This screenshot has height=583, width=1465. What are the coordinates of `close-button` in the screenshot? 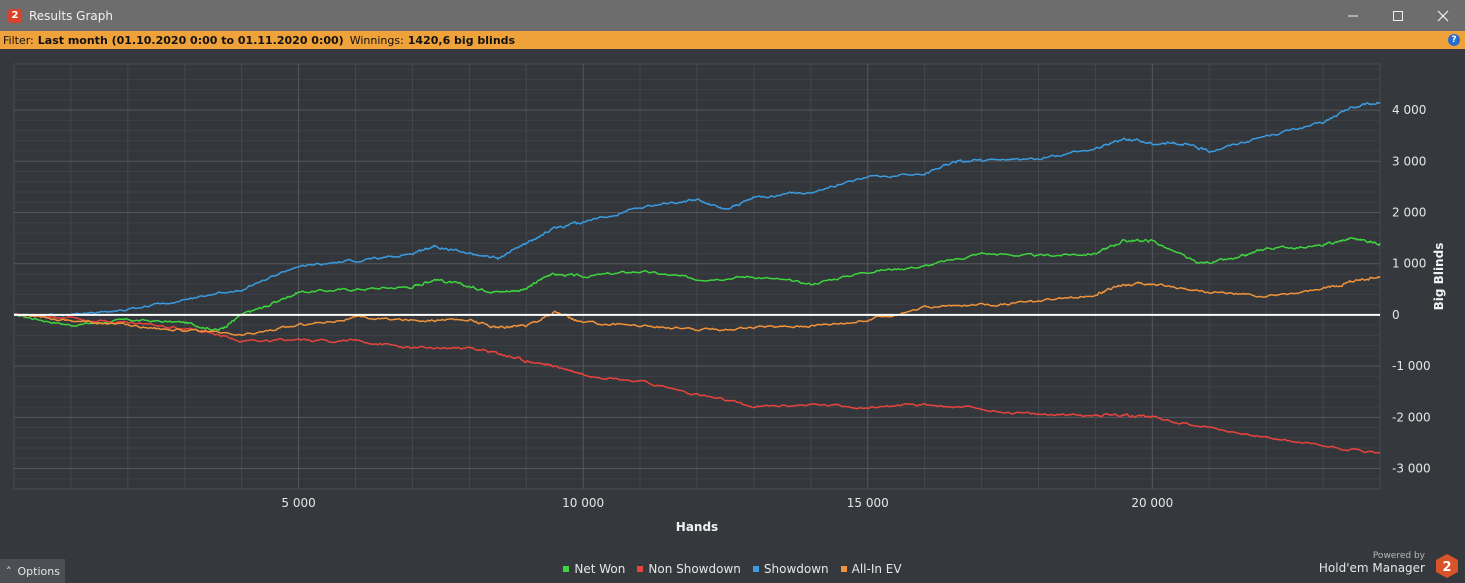 It's located at (1442, 15).